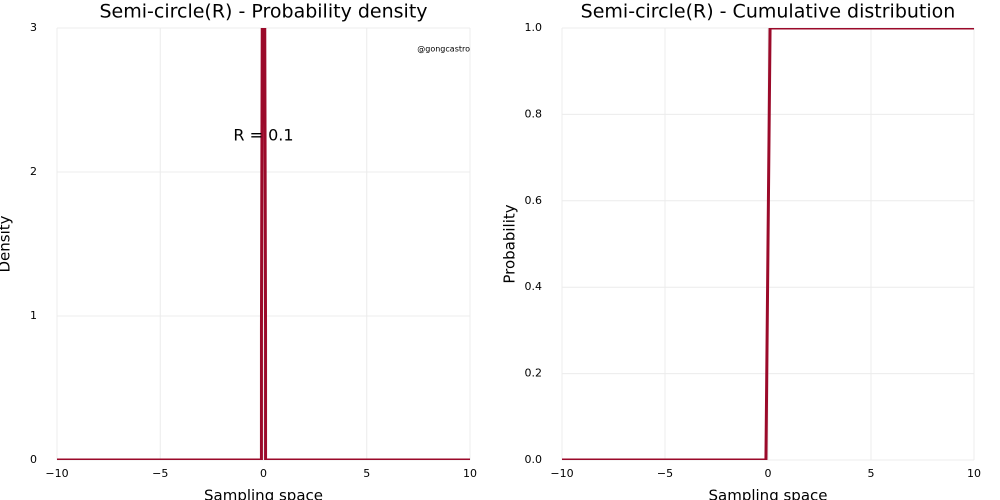 The height and width of the screenshot is (500, 1000). What do you see at coordinates (534, 113) in the screenshot?
I see `y-tick-label: 0.8` at bounding box center [534, 113].